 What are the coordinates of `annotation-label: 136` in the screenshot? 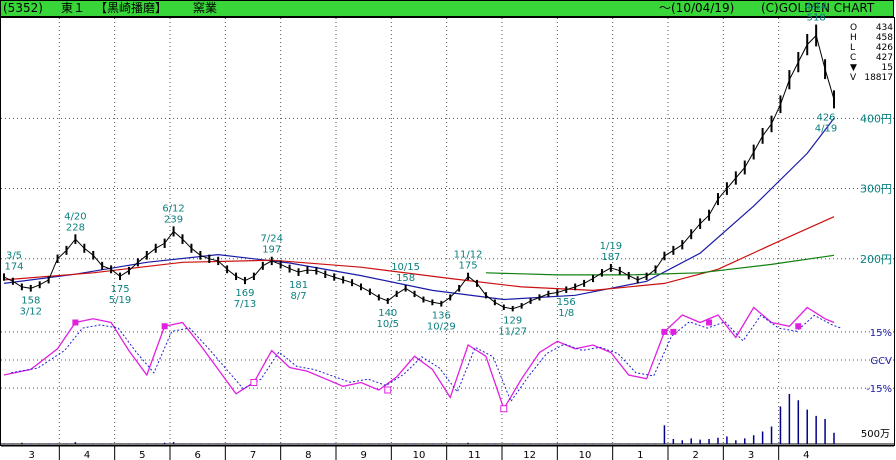 It's located at (441, 316).